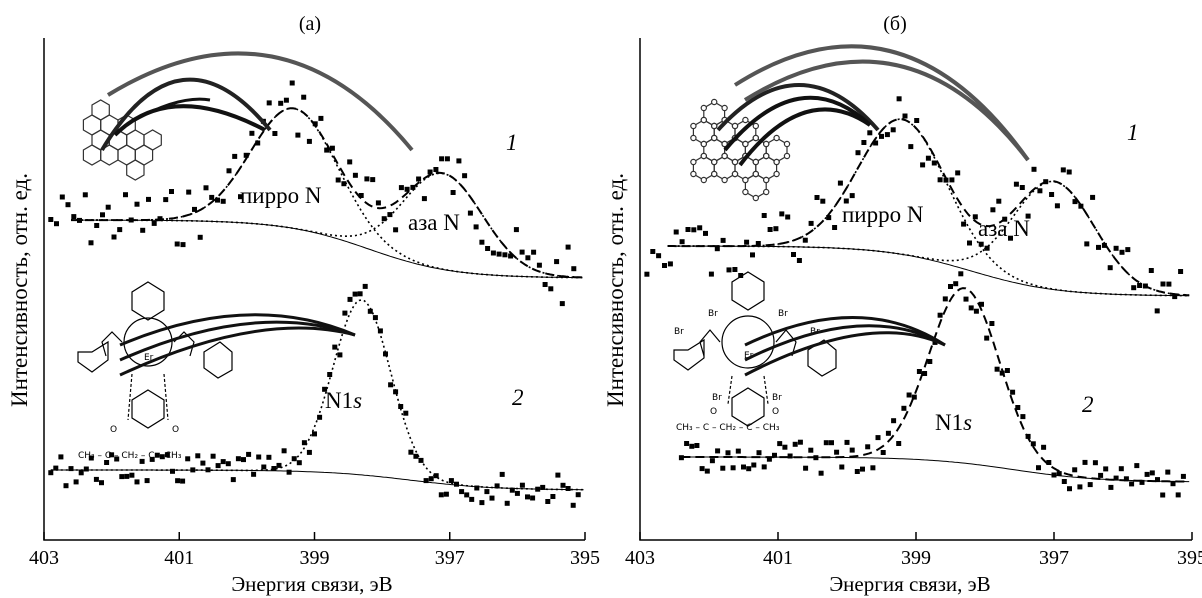 This screenshot has width=1202, height=598. I want to click on panel-a-pyrrole-label: пирро N, so click(281, 195).